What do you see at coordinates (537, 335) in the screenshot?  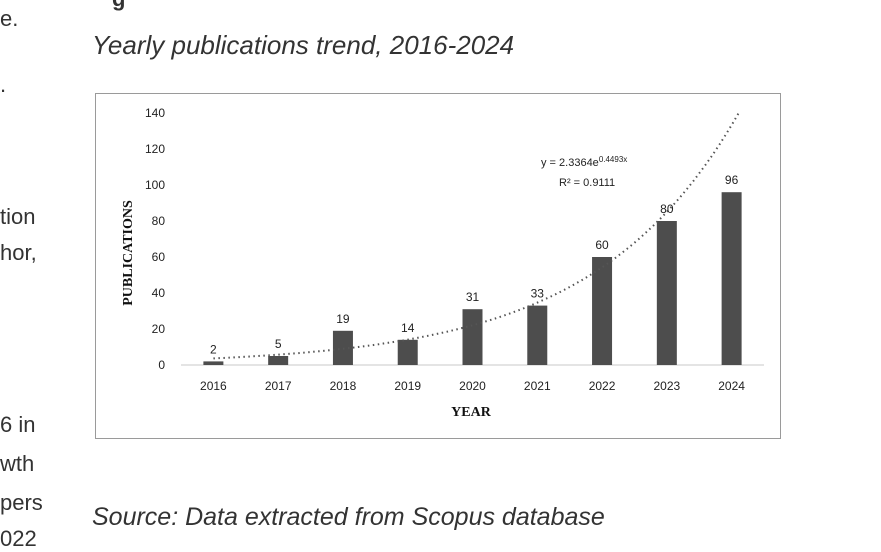 I see `bar-2021` at bounding box center [537, 335].